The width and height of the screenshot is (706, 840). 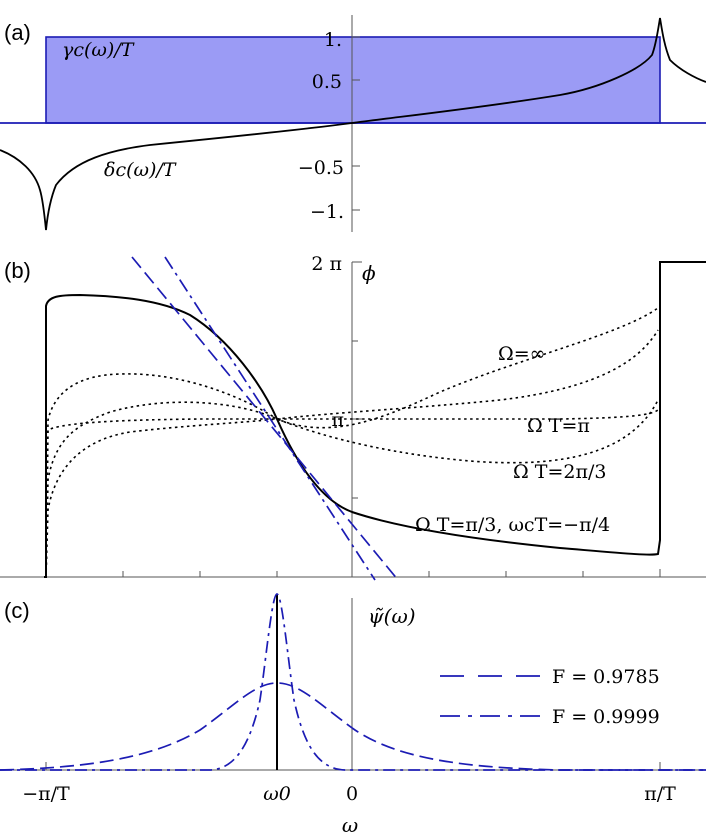 What do you see at coordinates (352, 794) in the screenshot?
I see `xtick-zero: 0` at bounding box center [352, 794].